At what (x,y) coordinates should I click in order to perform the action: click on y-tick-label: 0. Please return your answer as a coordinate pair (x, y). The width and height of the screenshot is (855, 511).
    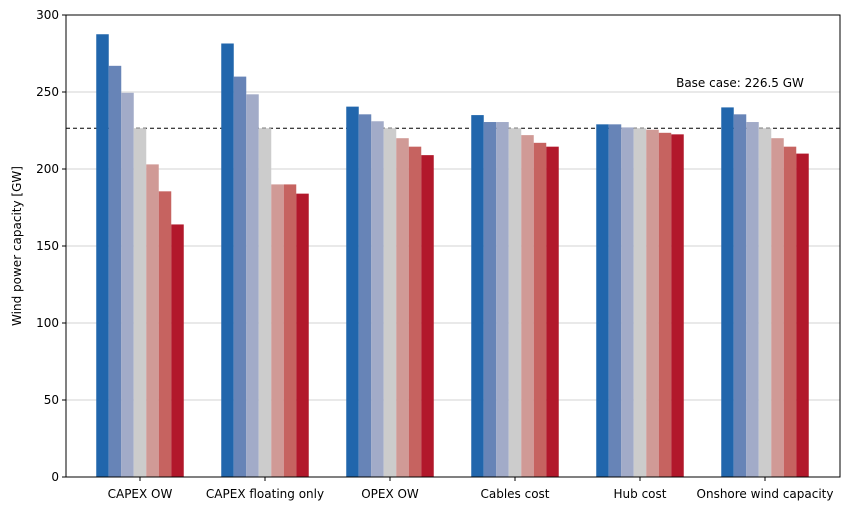
    Looking at the image, I should click on (55, 477).